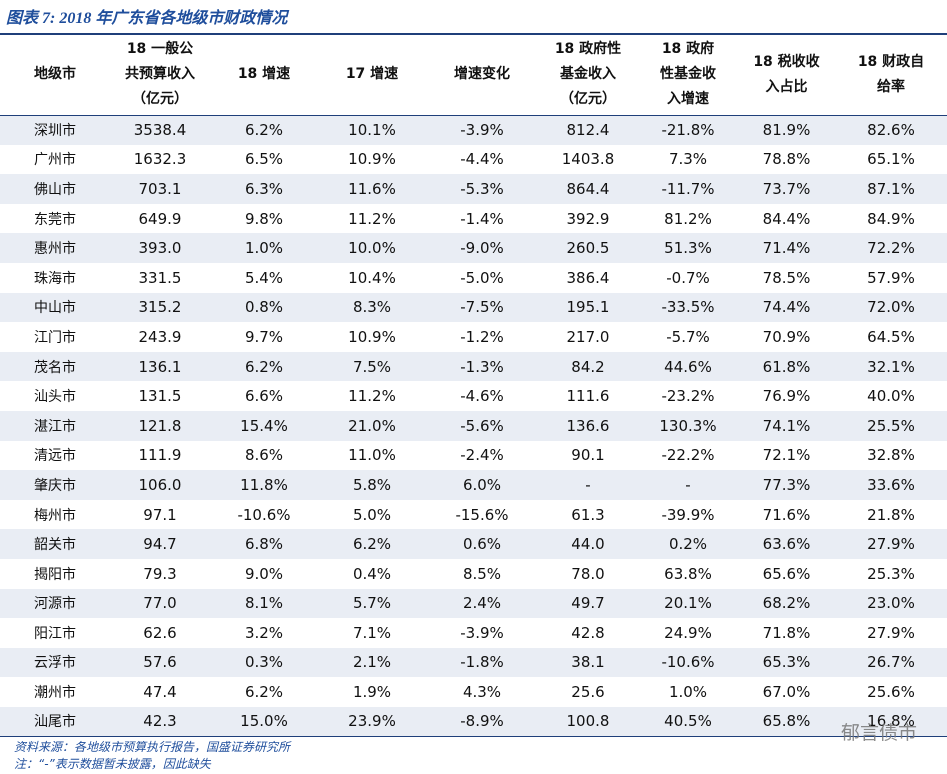 The height and width of the screenshot is (774, 947). What do you see at coordinates (588, 49) in the screenshot?
I see `header-line: 18 政府性` at bounding box center [588, 49].